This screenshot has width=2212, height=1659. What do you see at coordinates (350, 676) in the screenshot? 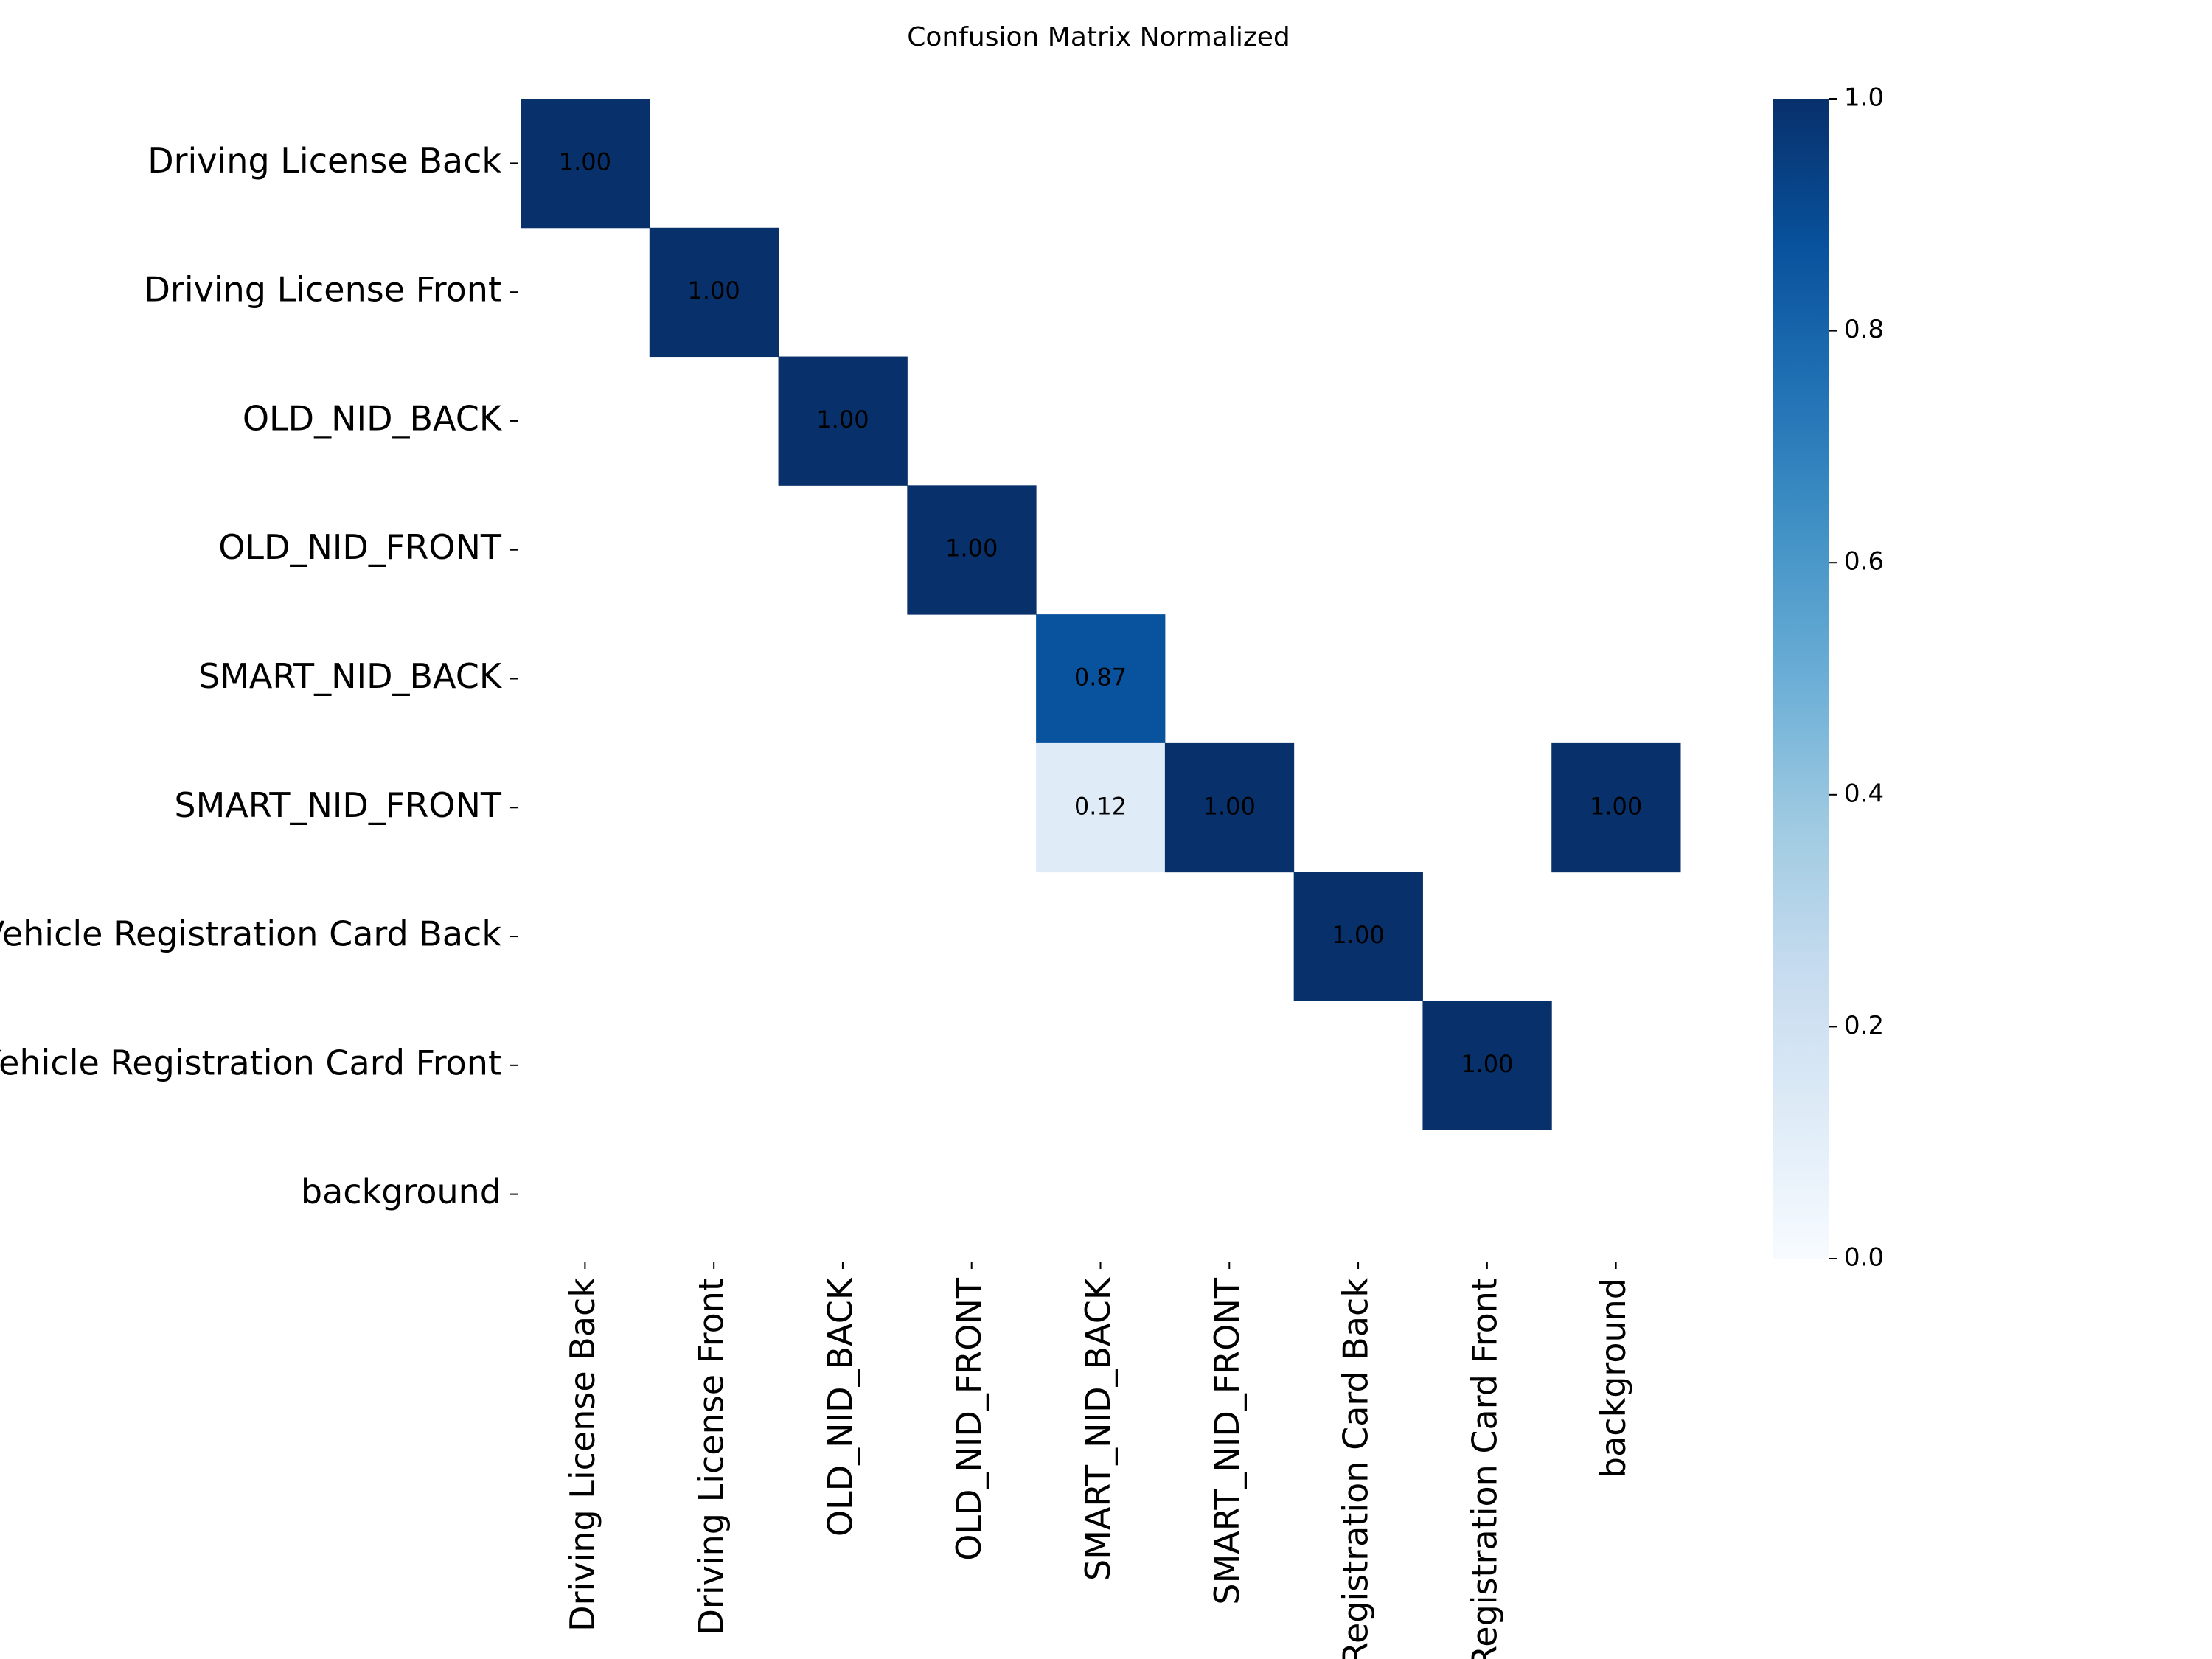
I see `y-tick-label: SMART_NID_BACK` at bounding box center [350, 676].